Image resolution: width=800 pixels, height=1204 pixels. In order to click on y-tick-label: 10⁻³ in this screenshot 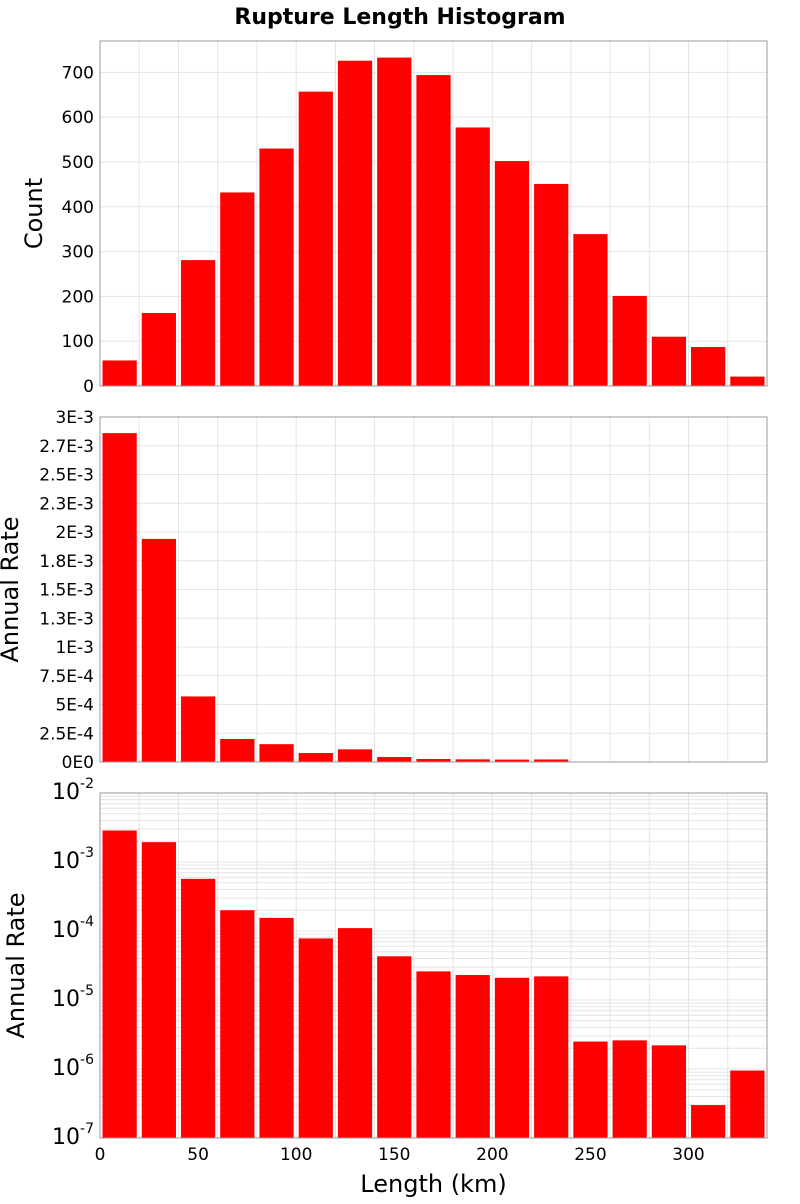, I will do `click(73, 859)`.